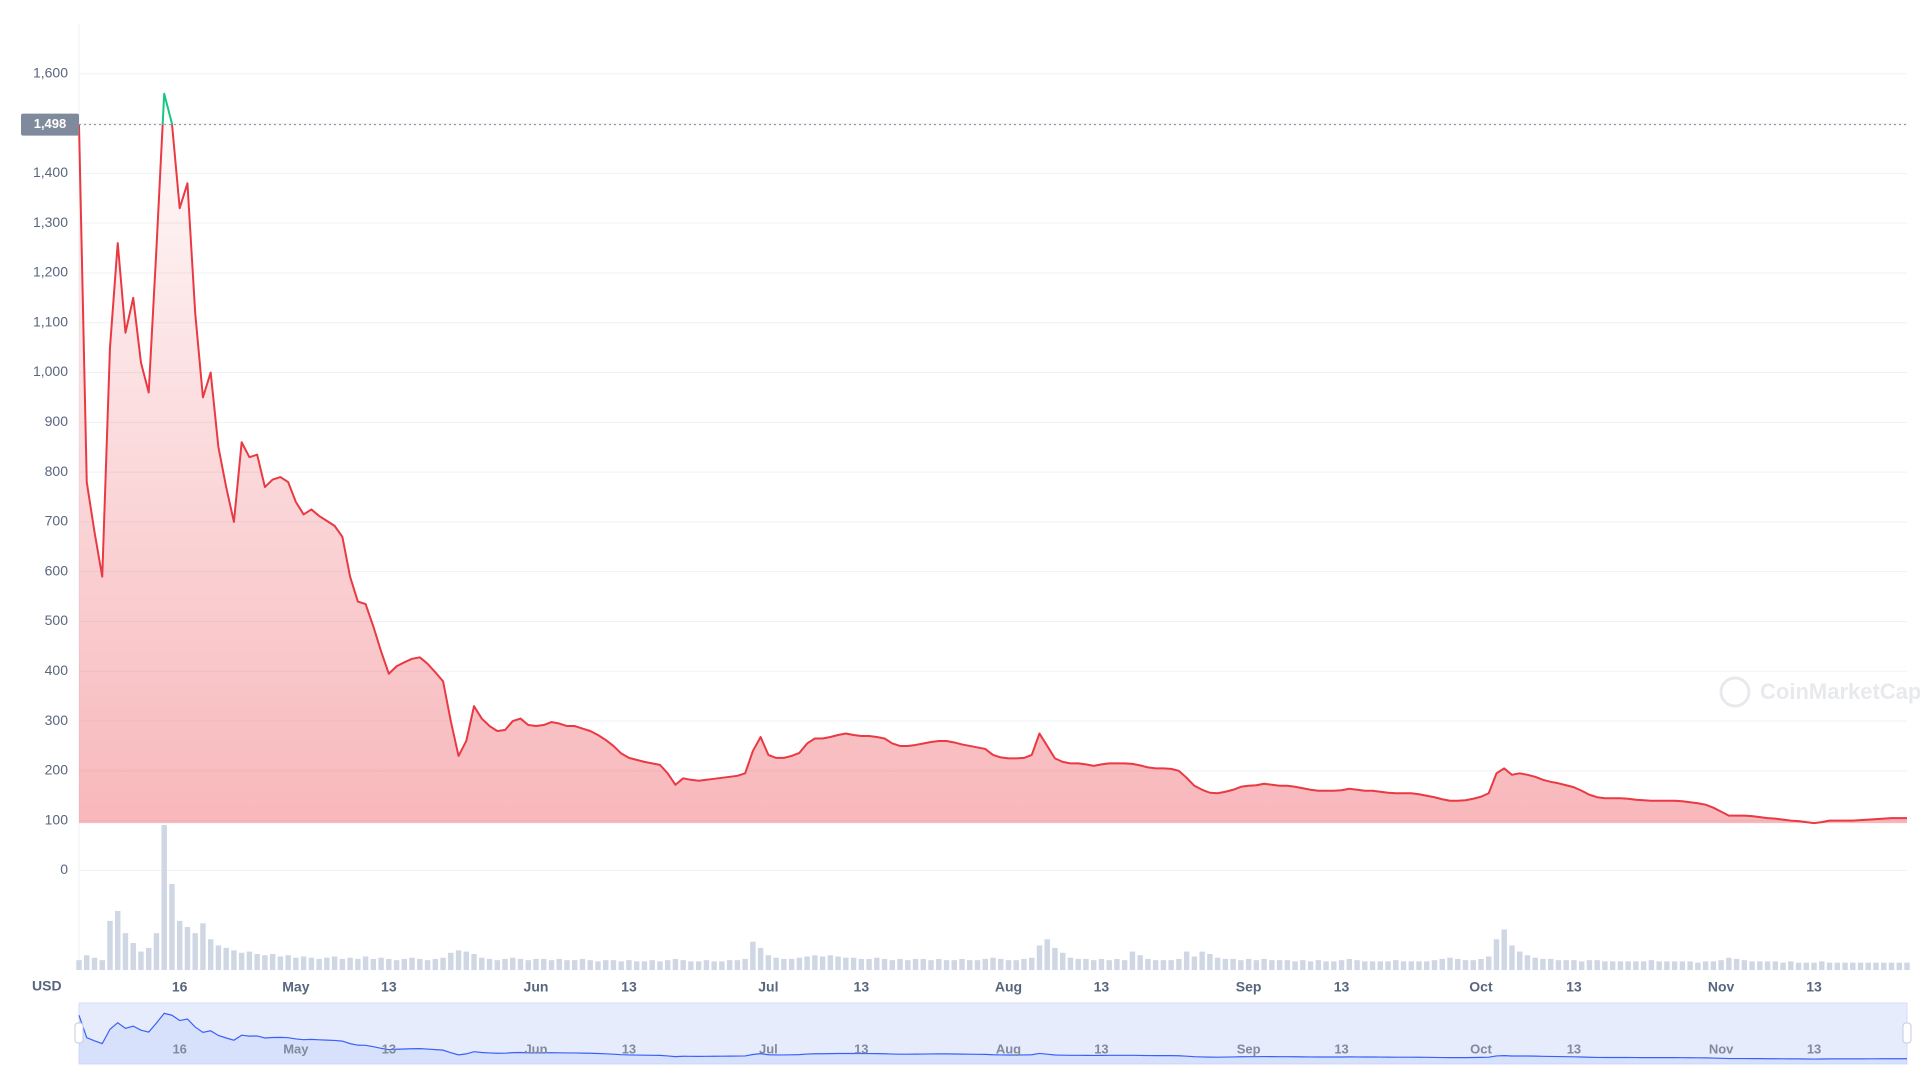 This screenshot has height=1080, width=1920. Describe the element at coordinates (57, 620) in the screenshot. I see `y-tick-label: 500` at that location.